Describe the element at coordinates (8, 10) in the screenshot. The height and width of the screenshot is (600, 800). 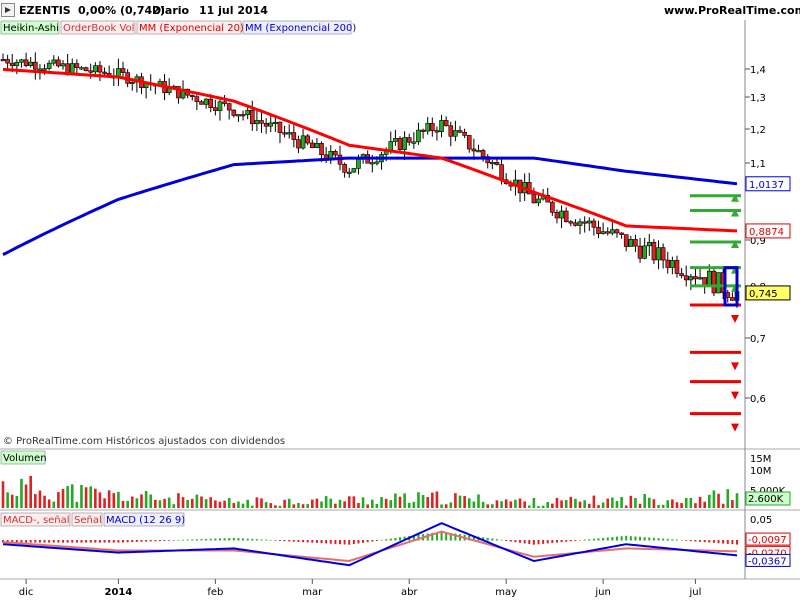
I see `expand-icon` at that location.